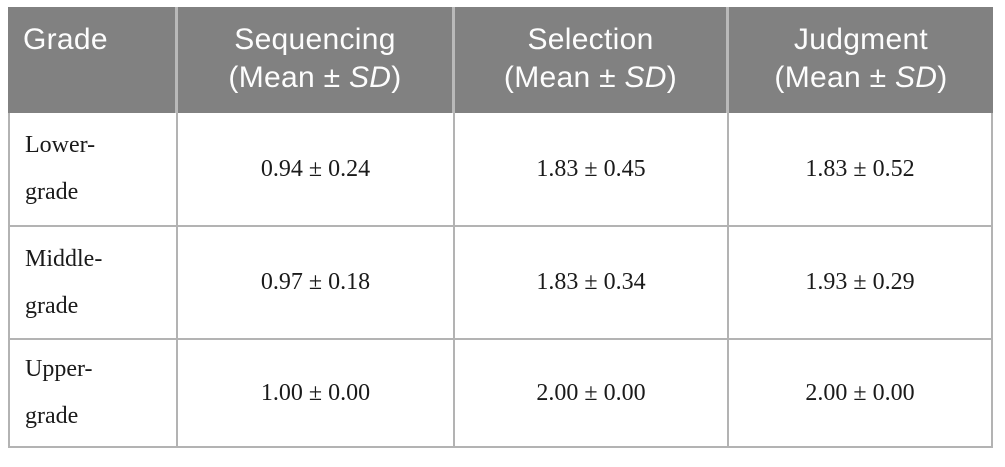  Describe the element at coordinates (592, 283) in the screenshot. I see `cell-middle-selection: 1.83 ± 0.34` at that location.